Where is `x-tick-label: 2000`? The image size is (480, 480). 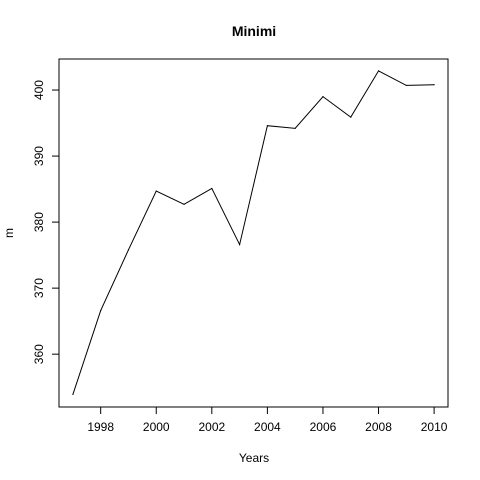 x-tick-label: 2000 is located at coordinates (156, 427).